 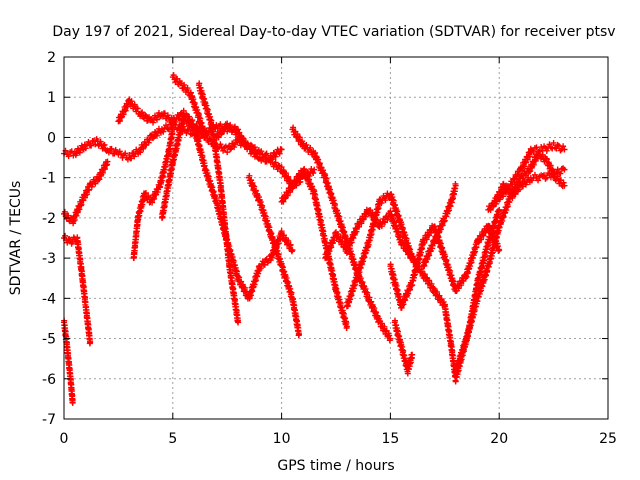 I want to click on y-tick-label: -2, so click(x=49, y=219).